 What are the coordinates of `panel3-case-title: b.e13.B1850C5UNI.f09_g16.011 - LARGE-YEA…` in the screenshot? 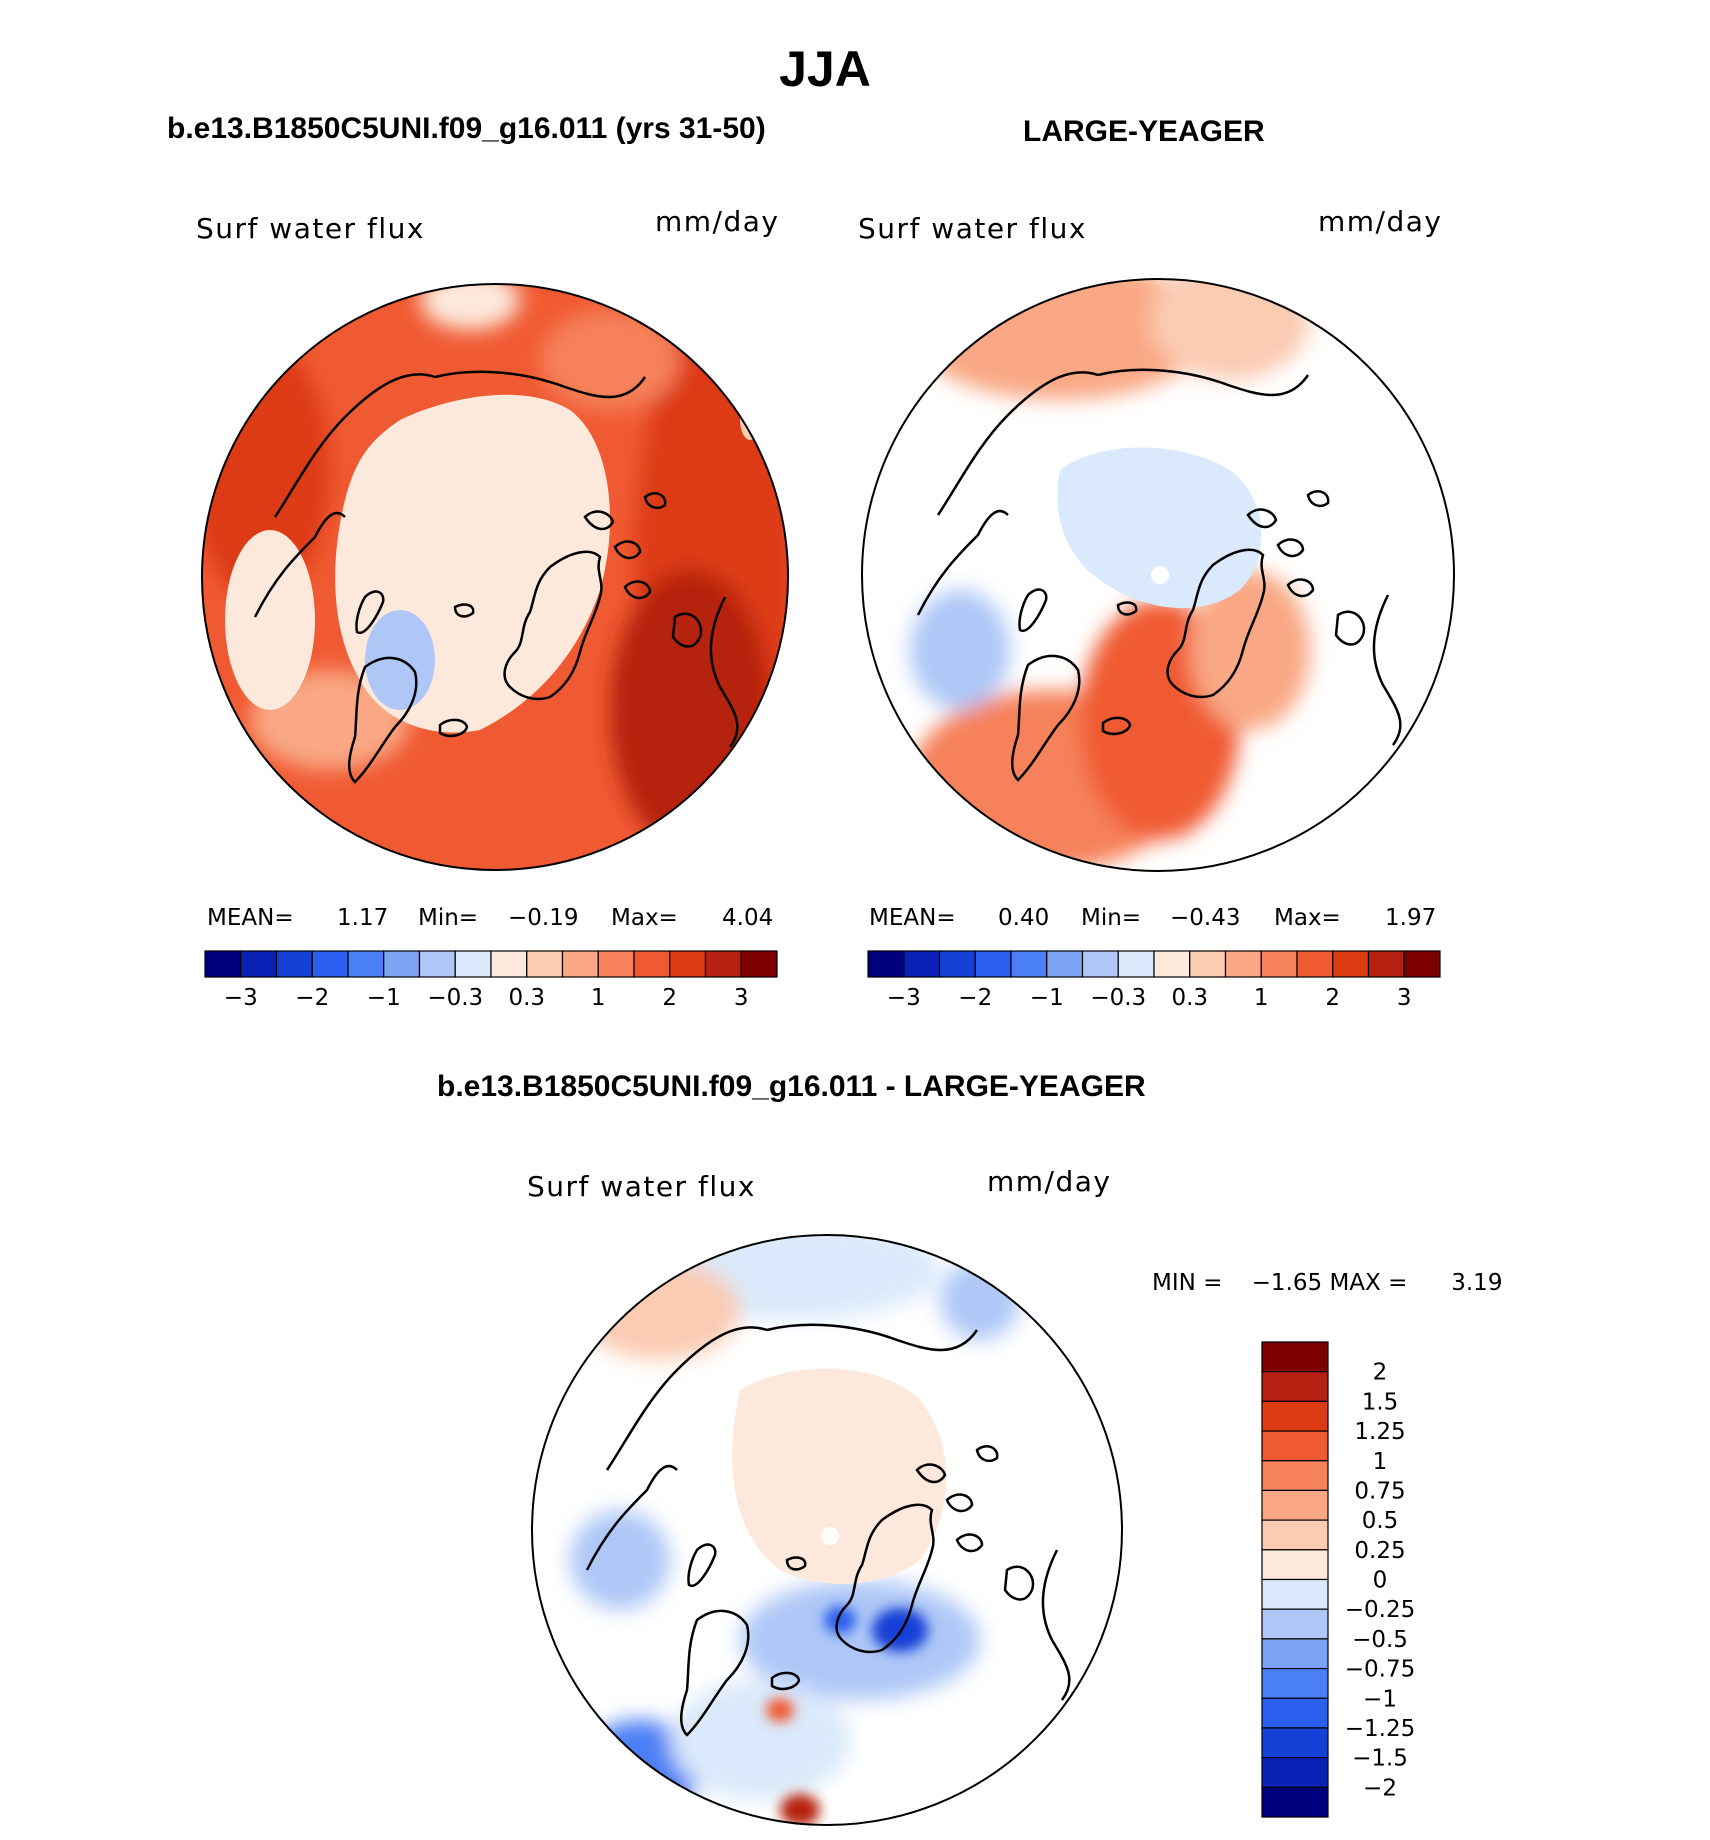 It's located at (791, 1086).